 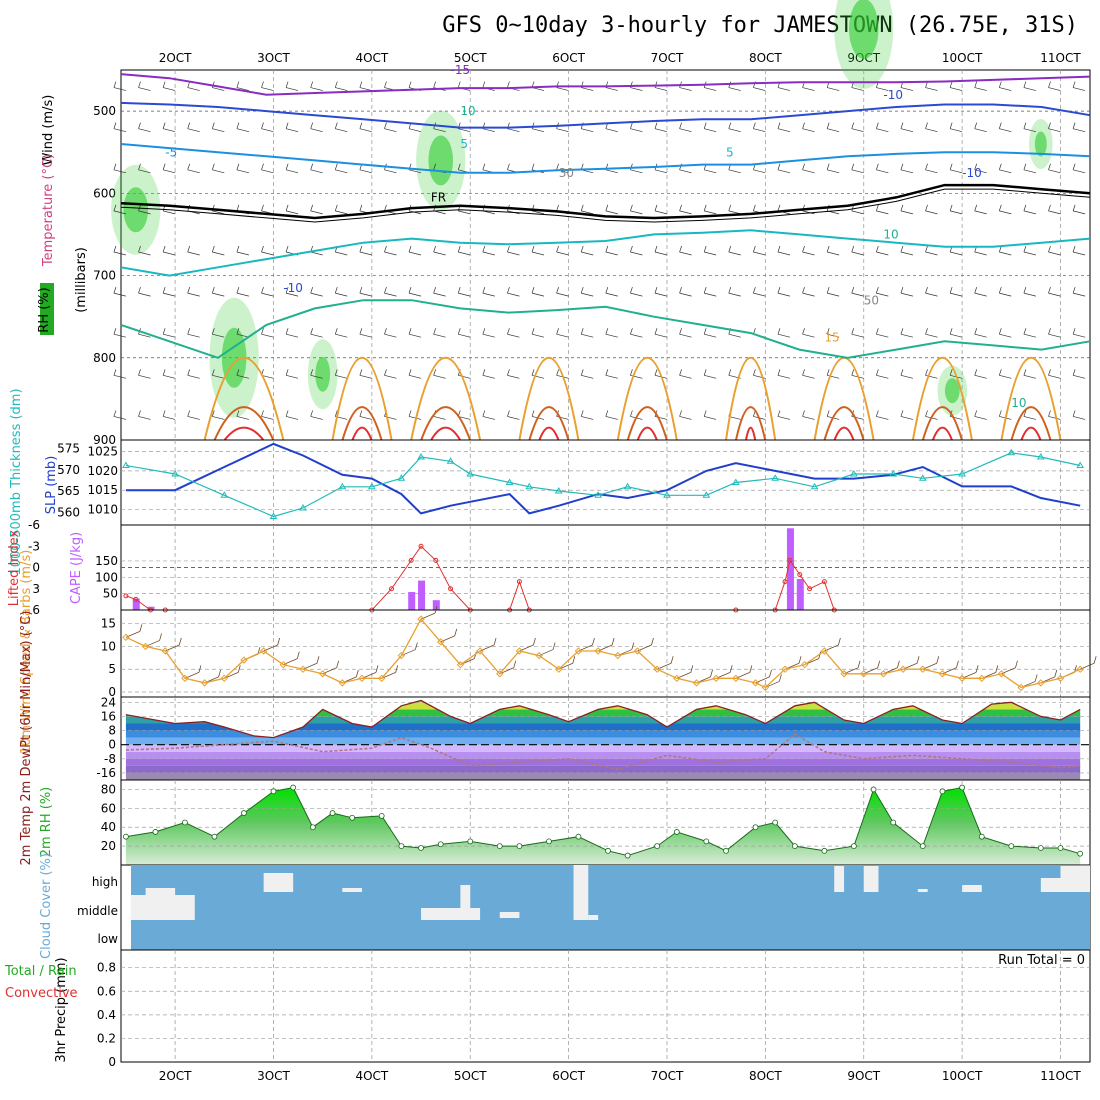 What do you see at coordinates (962, 1076) in the screenshot?
I see `bottom-date-label: 10OCT` at bounding box center [962, 1076].